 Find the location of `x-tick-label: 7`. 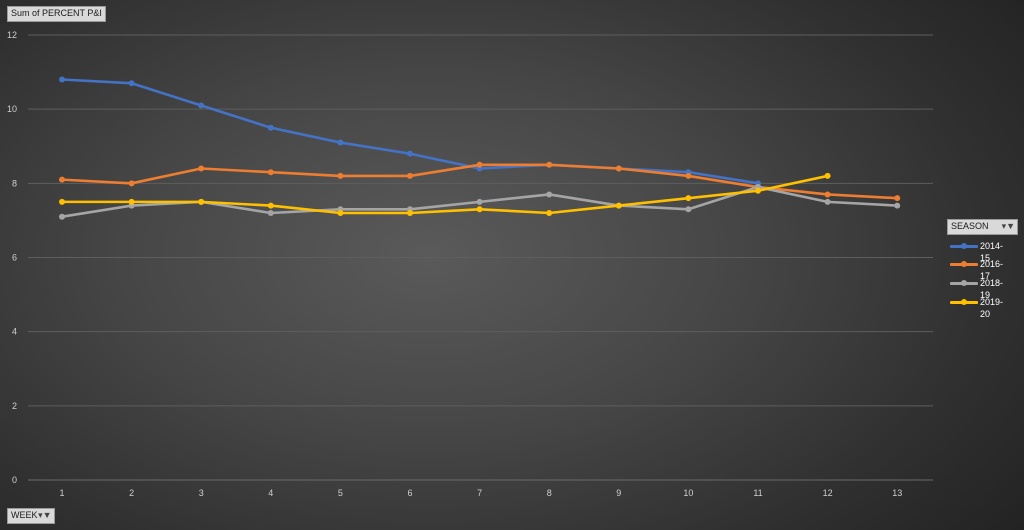

x-tick-label: 7 is located at coordinates (479, 493).